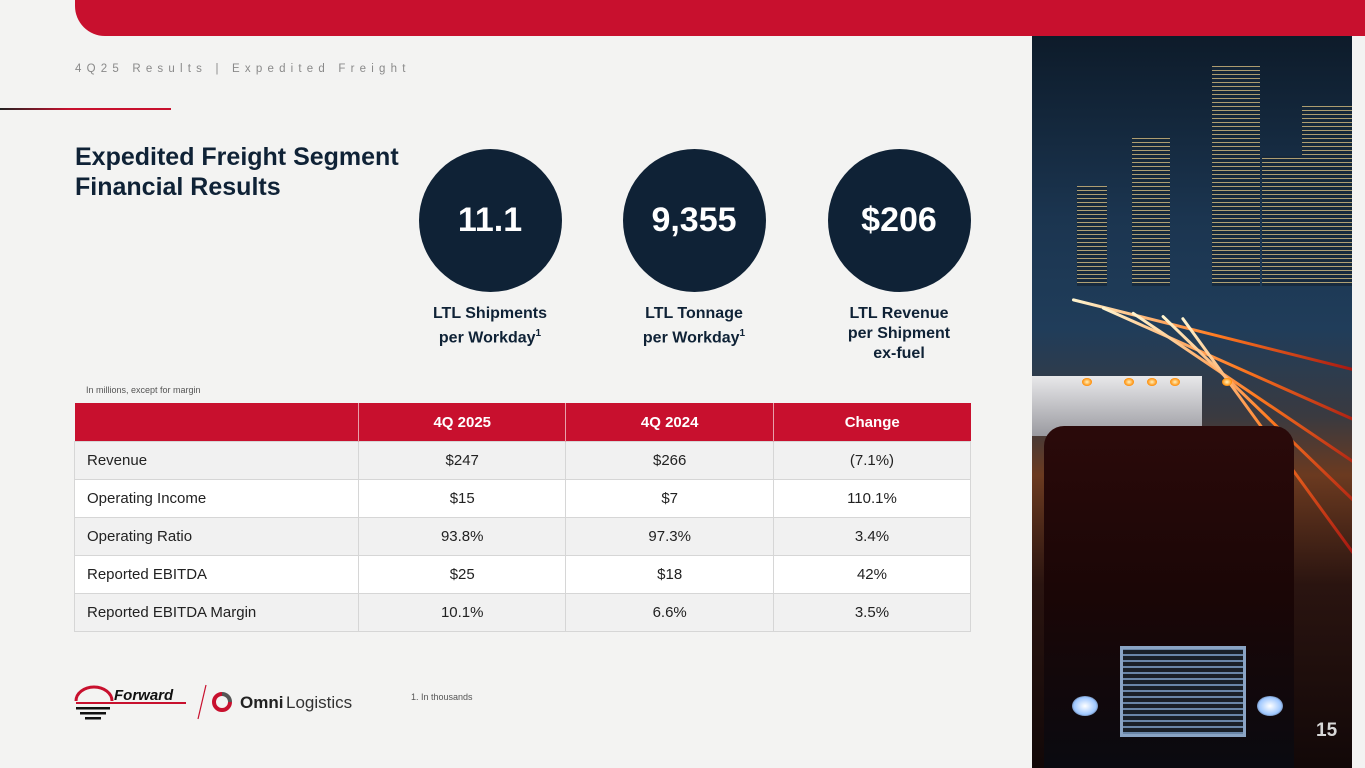 This screenshot has height=768, width=1365. I want to click on svg-text: Forward, so click(144, 695).